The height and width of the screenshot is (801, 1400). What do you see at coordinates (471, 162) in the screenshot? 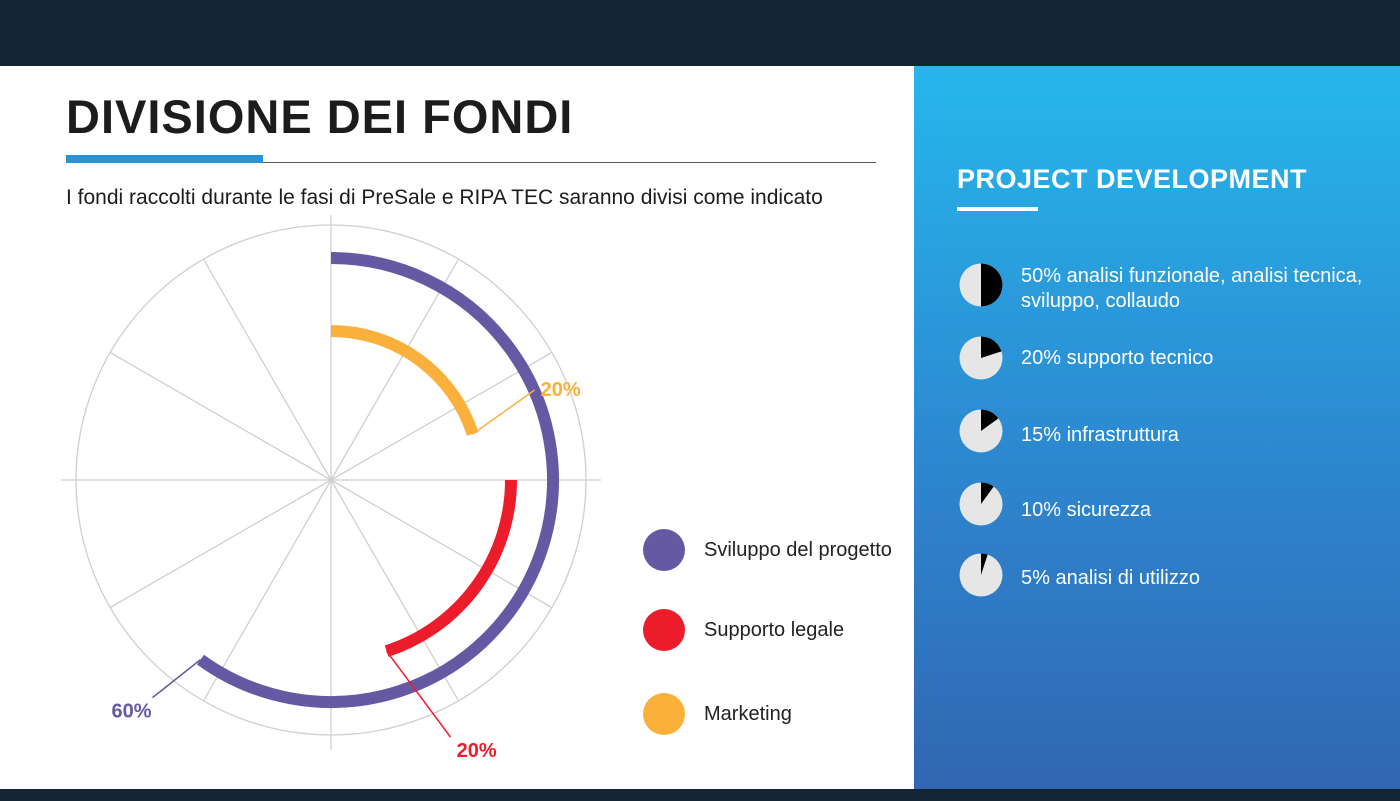
I see `title-rule` at bounding box center [471, 162].